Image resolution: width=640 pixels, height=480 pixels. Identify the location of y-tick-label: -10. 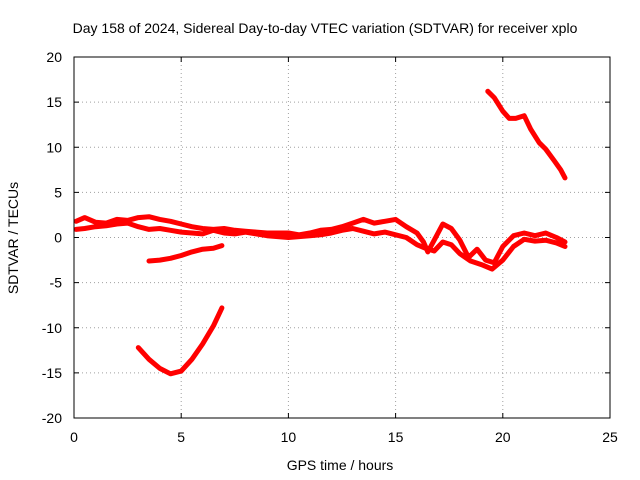
(52, 328).